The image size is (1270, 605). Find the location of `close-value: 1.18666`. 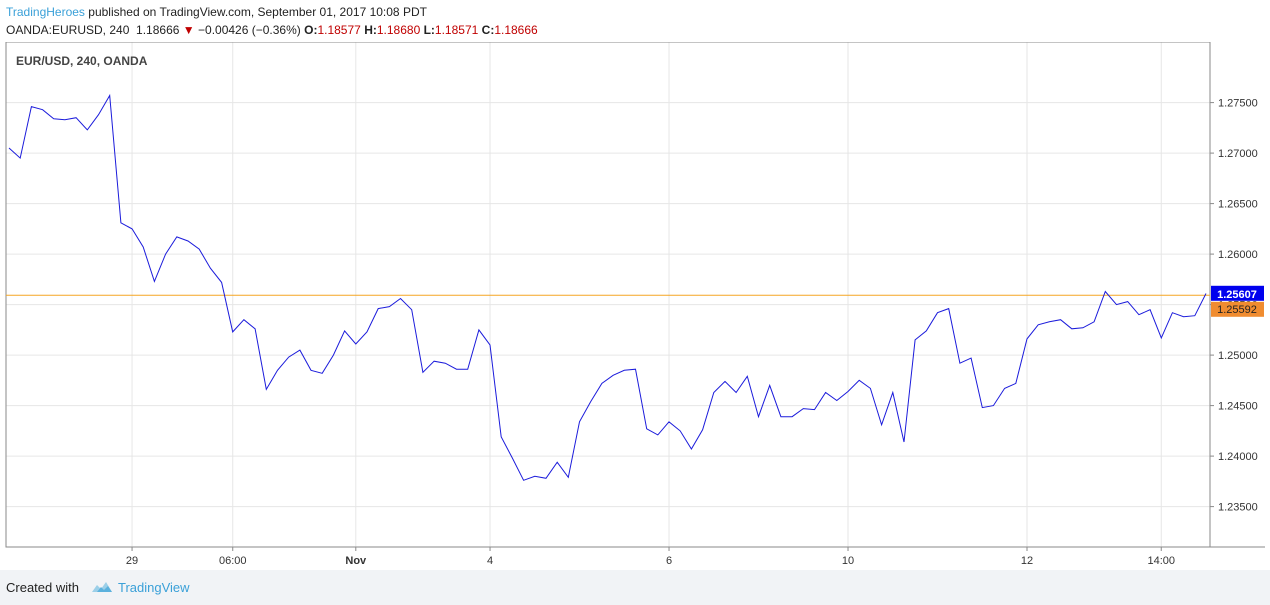

close-value: 1.18666 is located at coordinates (516, 30).